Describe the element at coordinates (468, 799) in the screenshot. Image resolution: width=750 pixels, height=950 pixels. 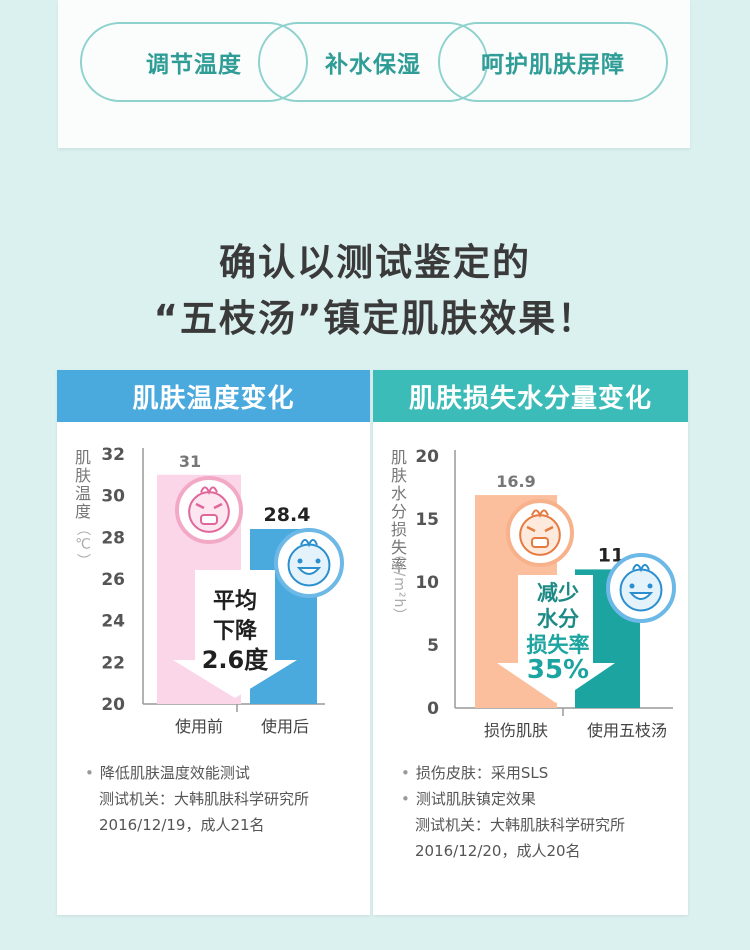
I see `note-item: • 测试肌肤镇定效果` at that location.